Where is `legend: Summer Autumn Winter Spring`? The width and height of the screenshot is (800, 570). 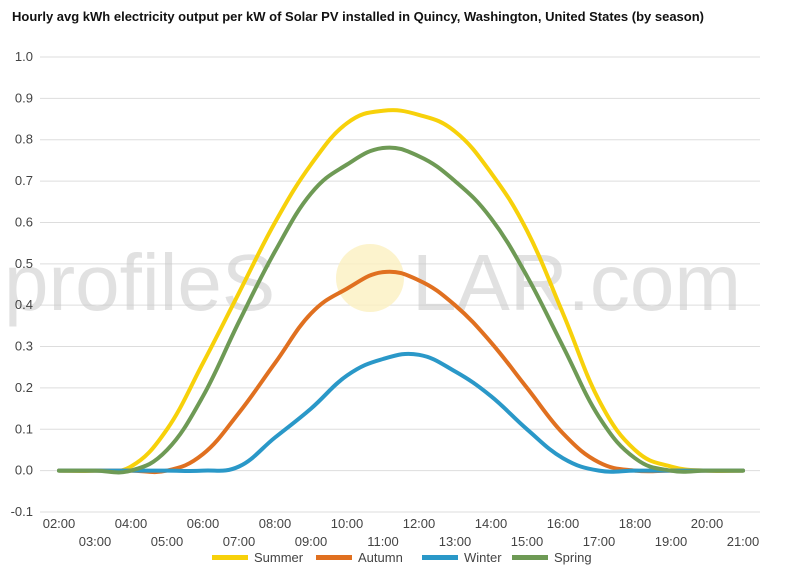
legend: Summer Autumn Winter Spring is located at coordinates (402, 557).